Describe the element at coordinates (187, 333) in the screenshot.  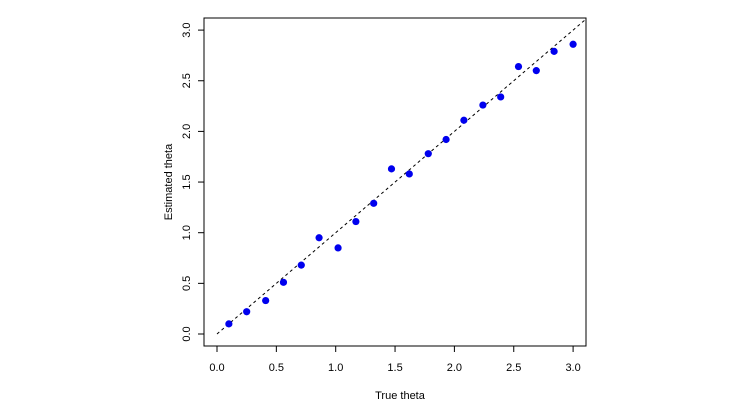
I see `y-tick-label: 0.0` at that location.